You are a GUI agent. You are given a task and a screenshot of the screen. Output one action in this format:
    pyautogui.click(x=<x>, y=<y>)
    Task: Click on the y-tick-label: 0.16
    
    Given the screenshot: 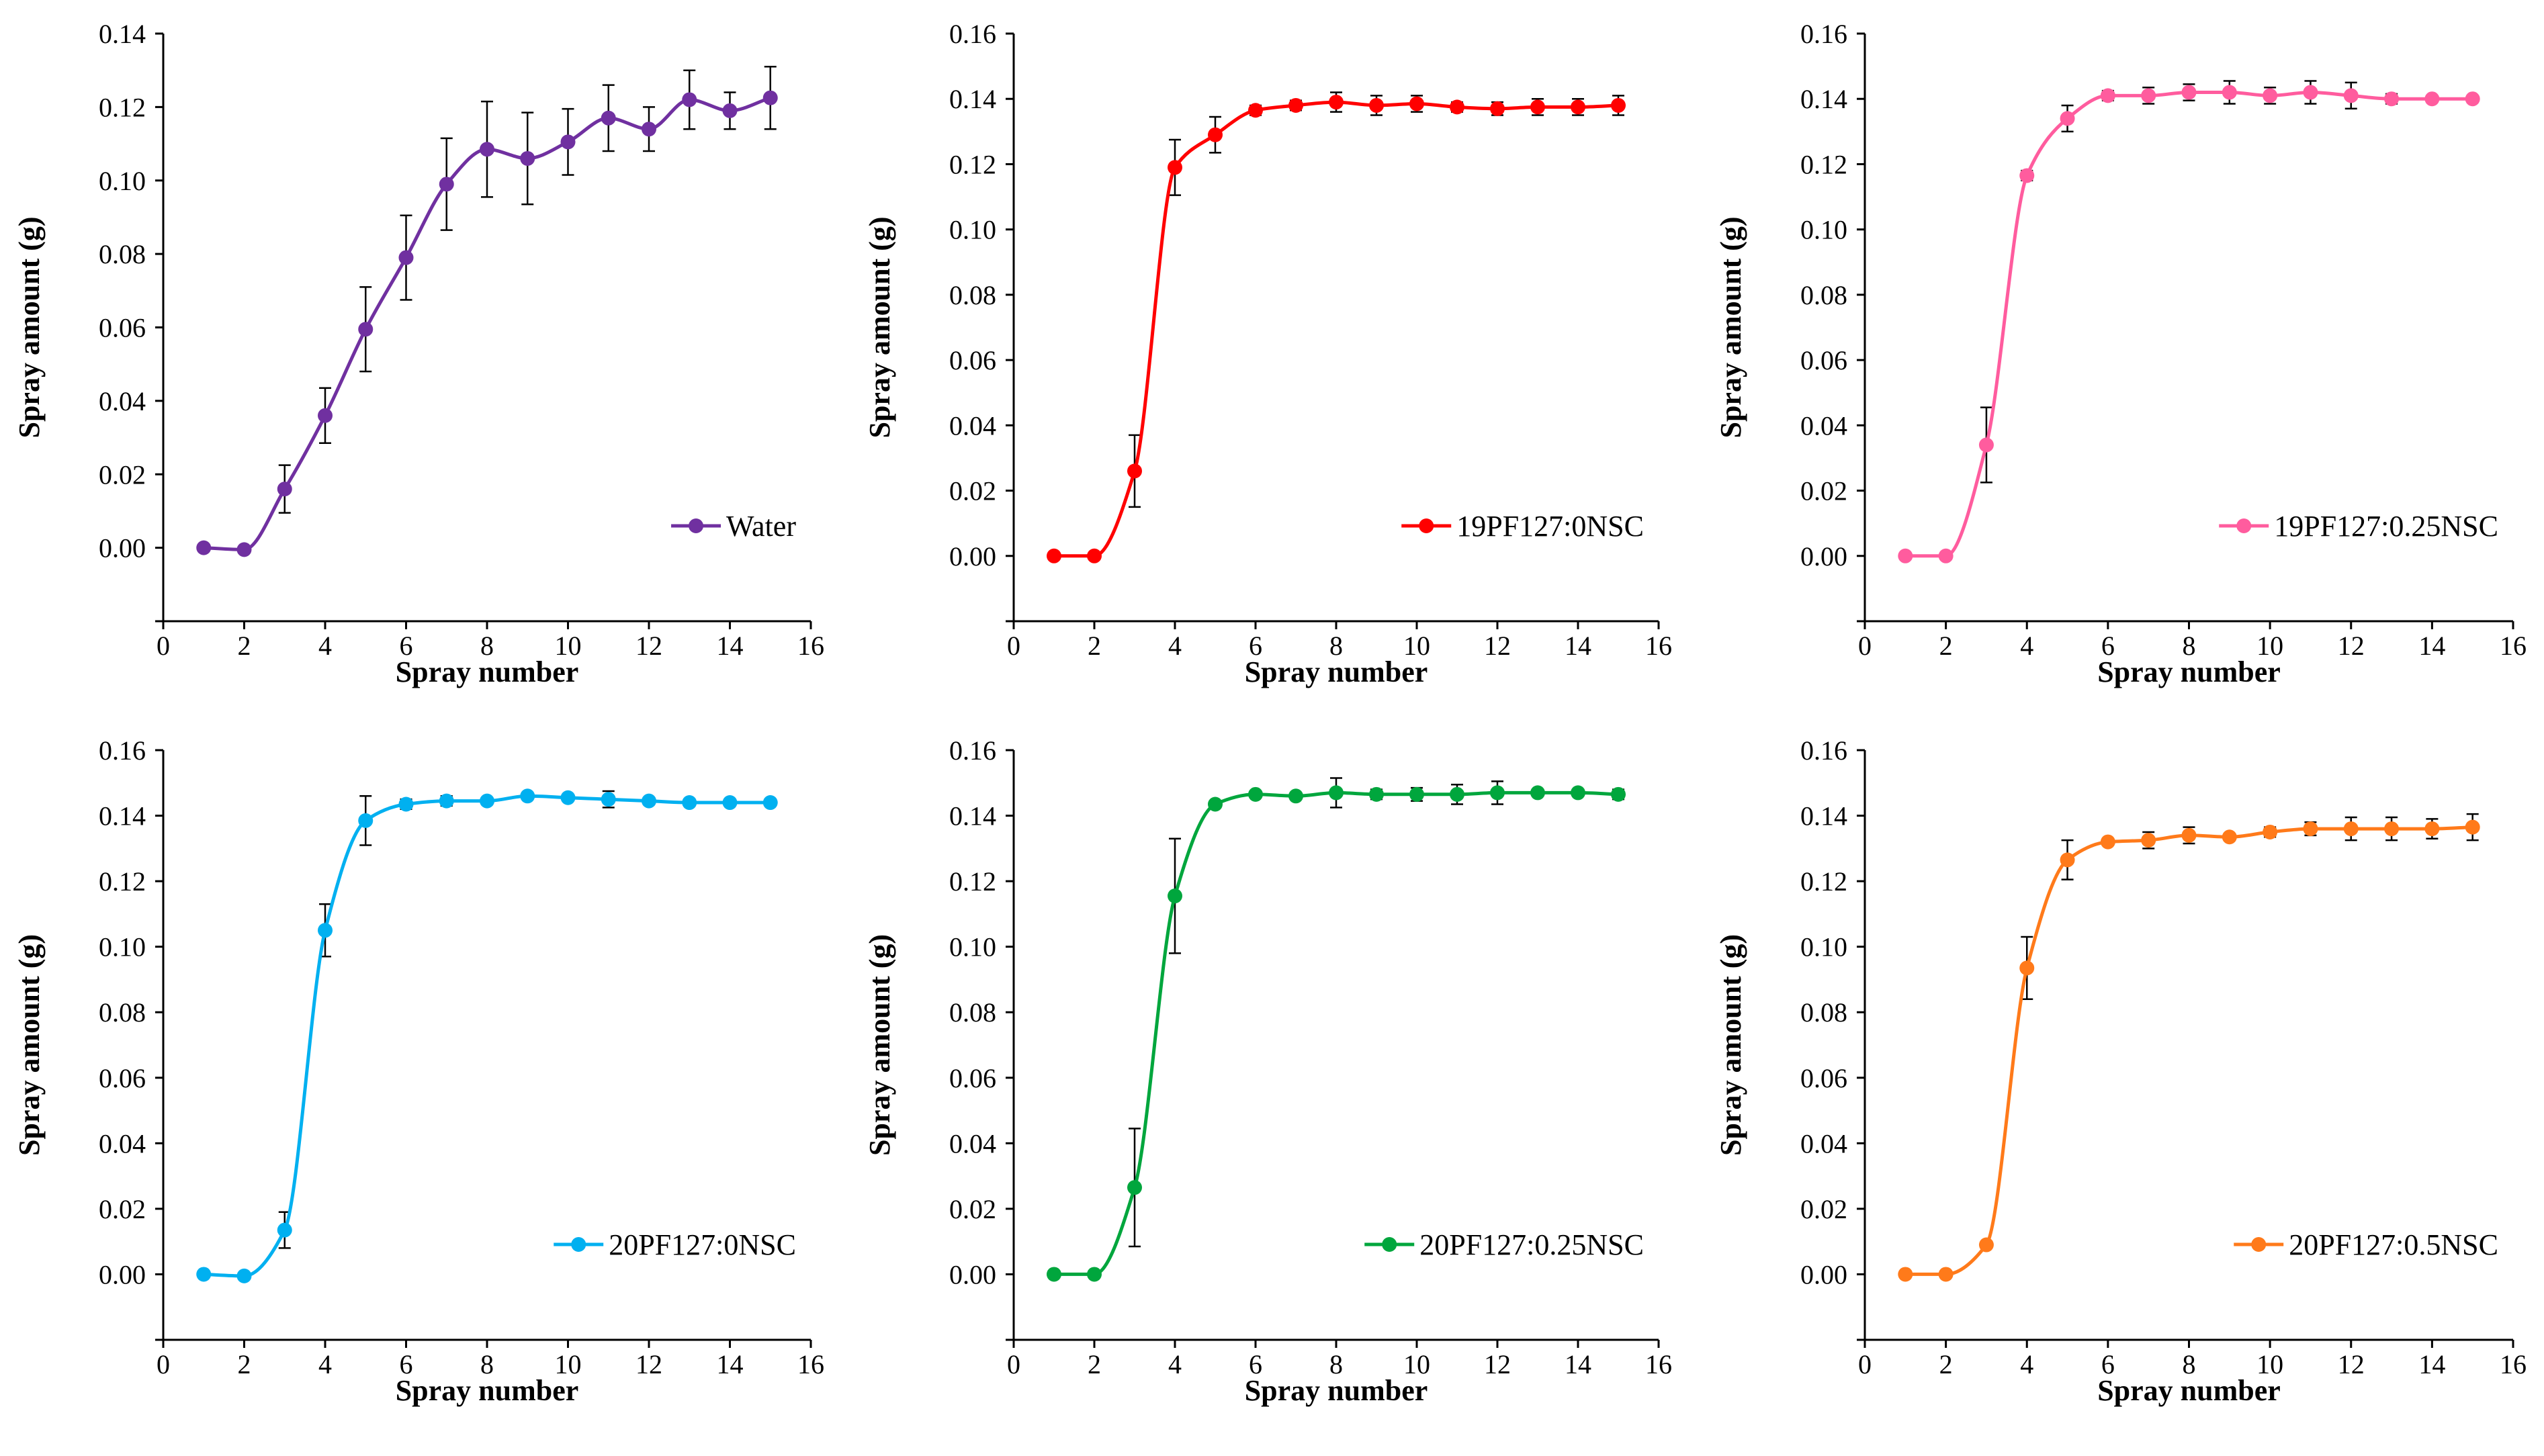 What is the action you would take?
    pyautogui.click(x=122, y=750)
    